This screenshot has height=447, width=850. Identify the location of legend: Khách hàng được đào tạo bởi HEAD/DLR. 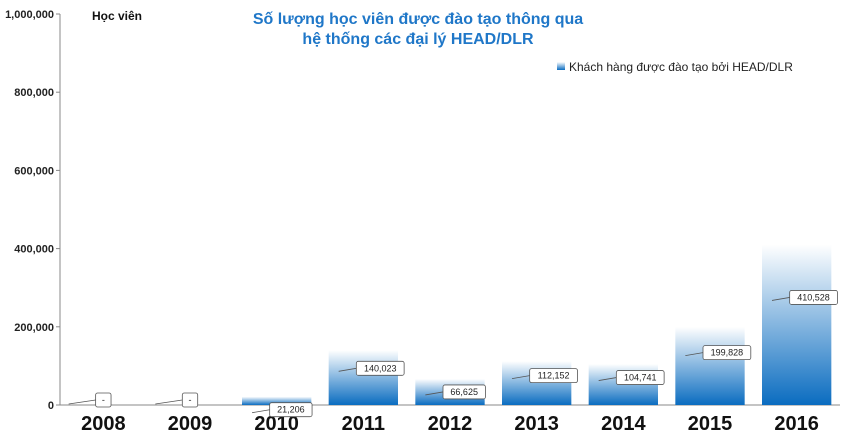
(675, 67).